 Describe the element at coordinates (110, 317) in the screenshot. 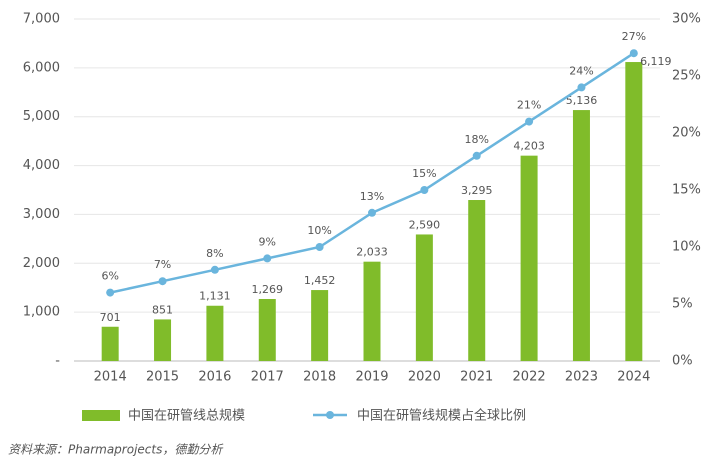

I see `bar-label: 701` at that location.